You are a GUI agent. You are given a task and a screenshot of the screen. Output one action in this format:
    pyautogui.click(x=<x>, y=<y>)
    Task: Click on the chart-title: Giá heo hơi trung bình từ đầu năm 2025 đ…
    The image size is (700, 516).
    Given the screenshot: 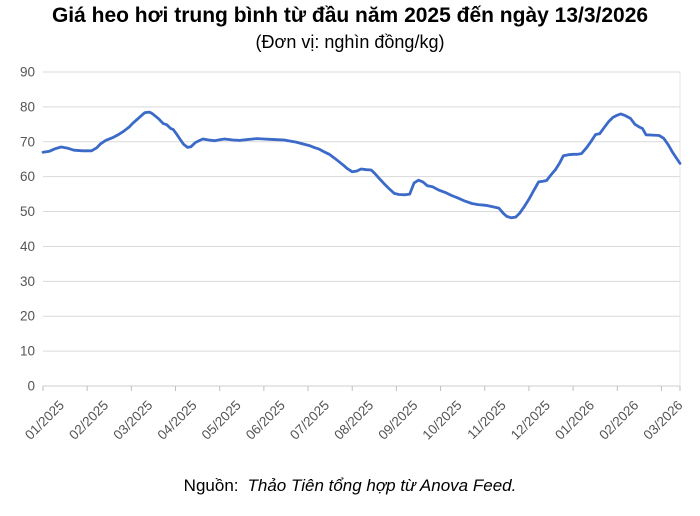 What is the action you would take?
    pyautogui.click(x=350, y=15)
    